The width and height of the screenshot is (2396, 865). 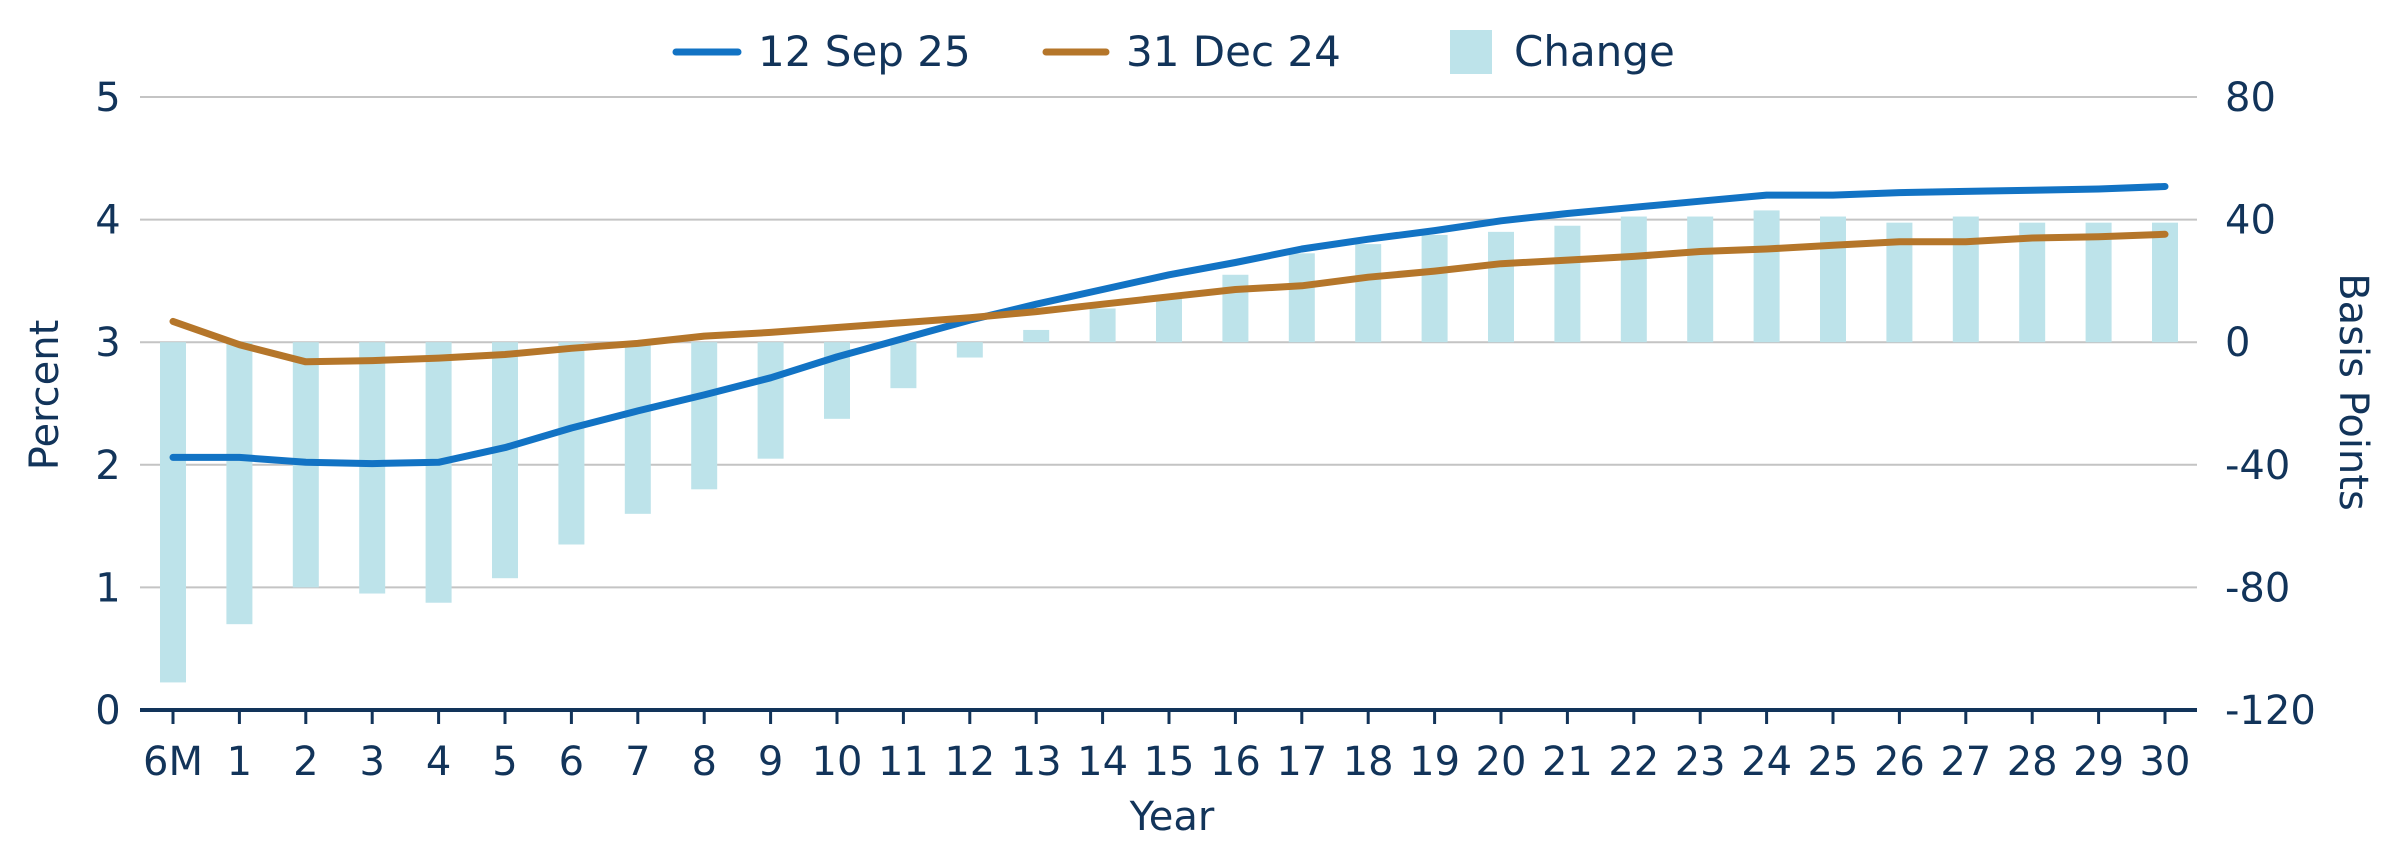 I want to click on right-axis-title: Basis Points, so click(x=2353, y=392).